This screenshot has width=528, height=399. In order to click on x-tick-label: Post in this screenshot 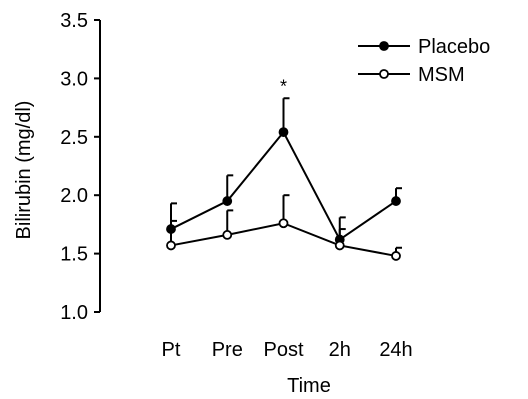, I will do `click(283, 350)`.